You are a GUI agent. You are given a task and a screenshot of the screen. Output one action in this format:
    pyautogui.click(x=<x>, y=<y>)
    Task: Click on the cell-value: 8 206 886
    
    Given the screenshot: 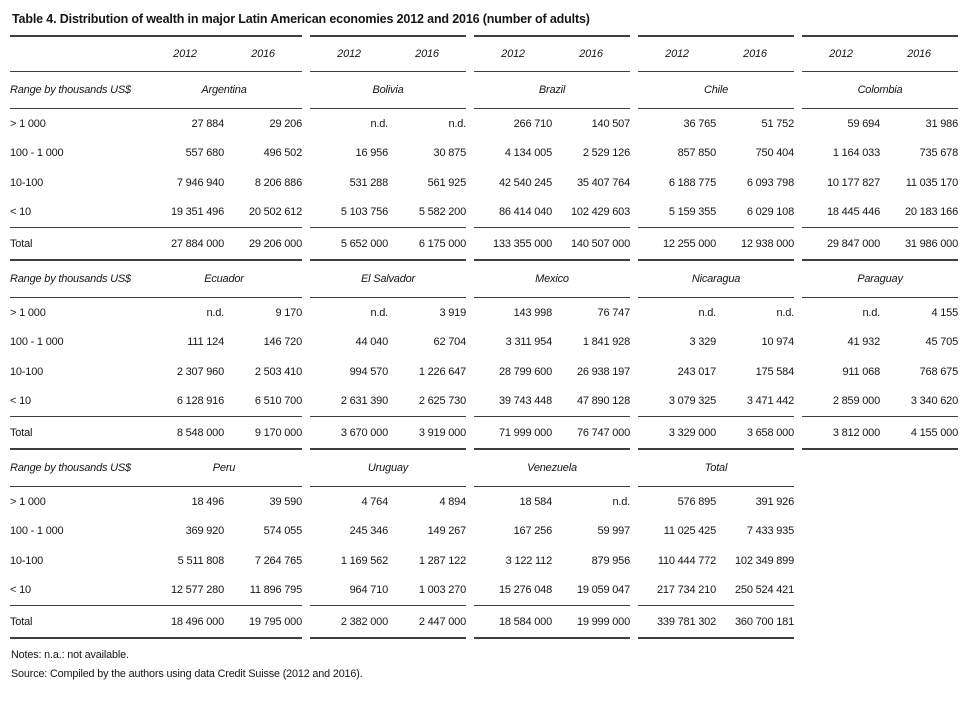 What is the action you would take?
    pyautogui.click(x=278, y=182)
    